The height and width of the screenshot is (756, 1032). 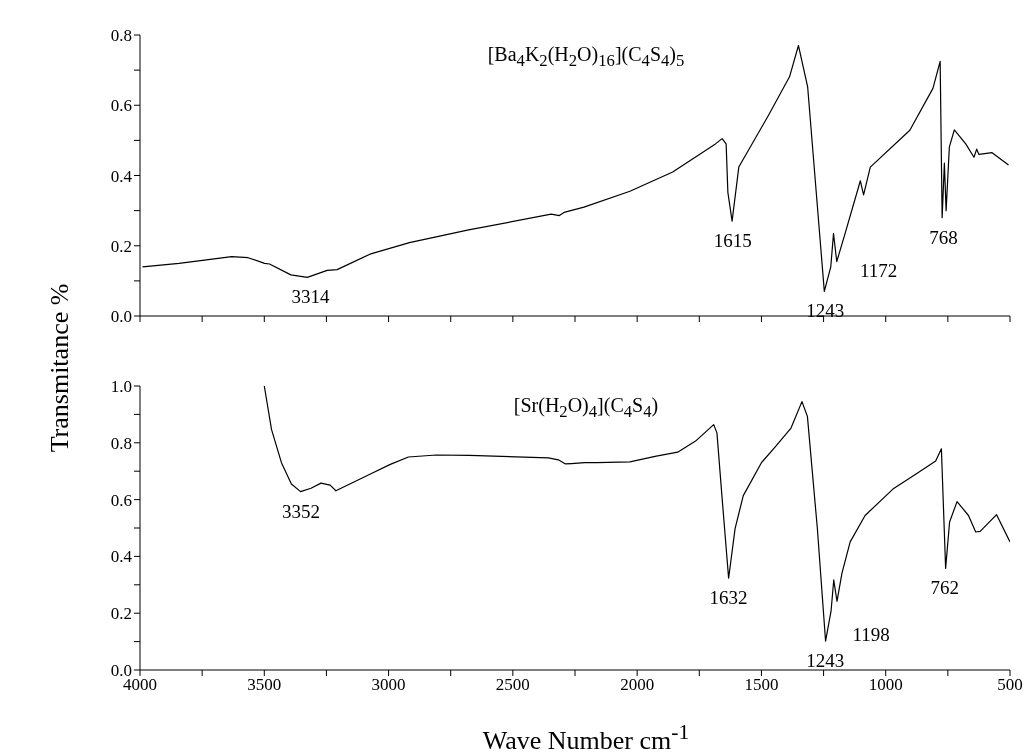 What do you see at coordinates (637, 685) in the screenshot?
I see `x-tick-label: 2000` at bounding box center [637, 685].